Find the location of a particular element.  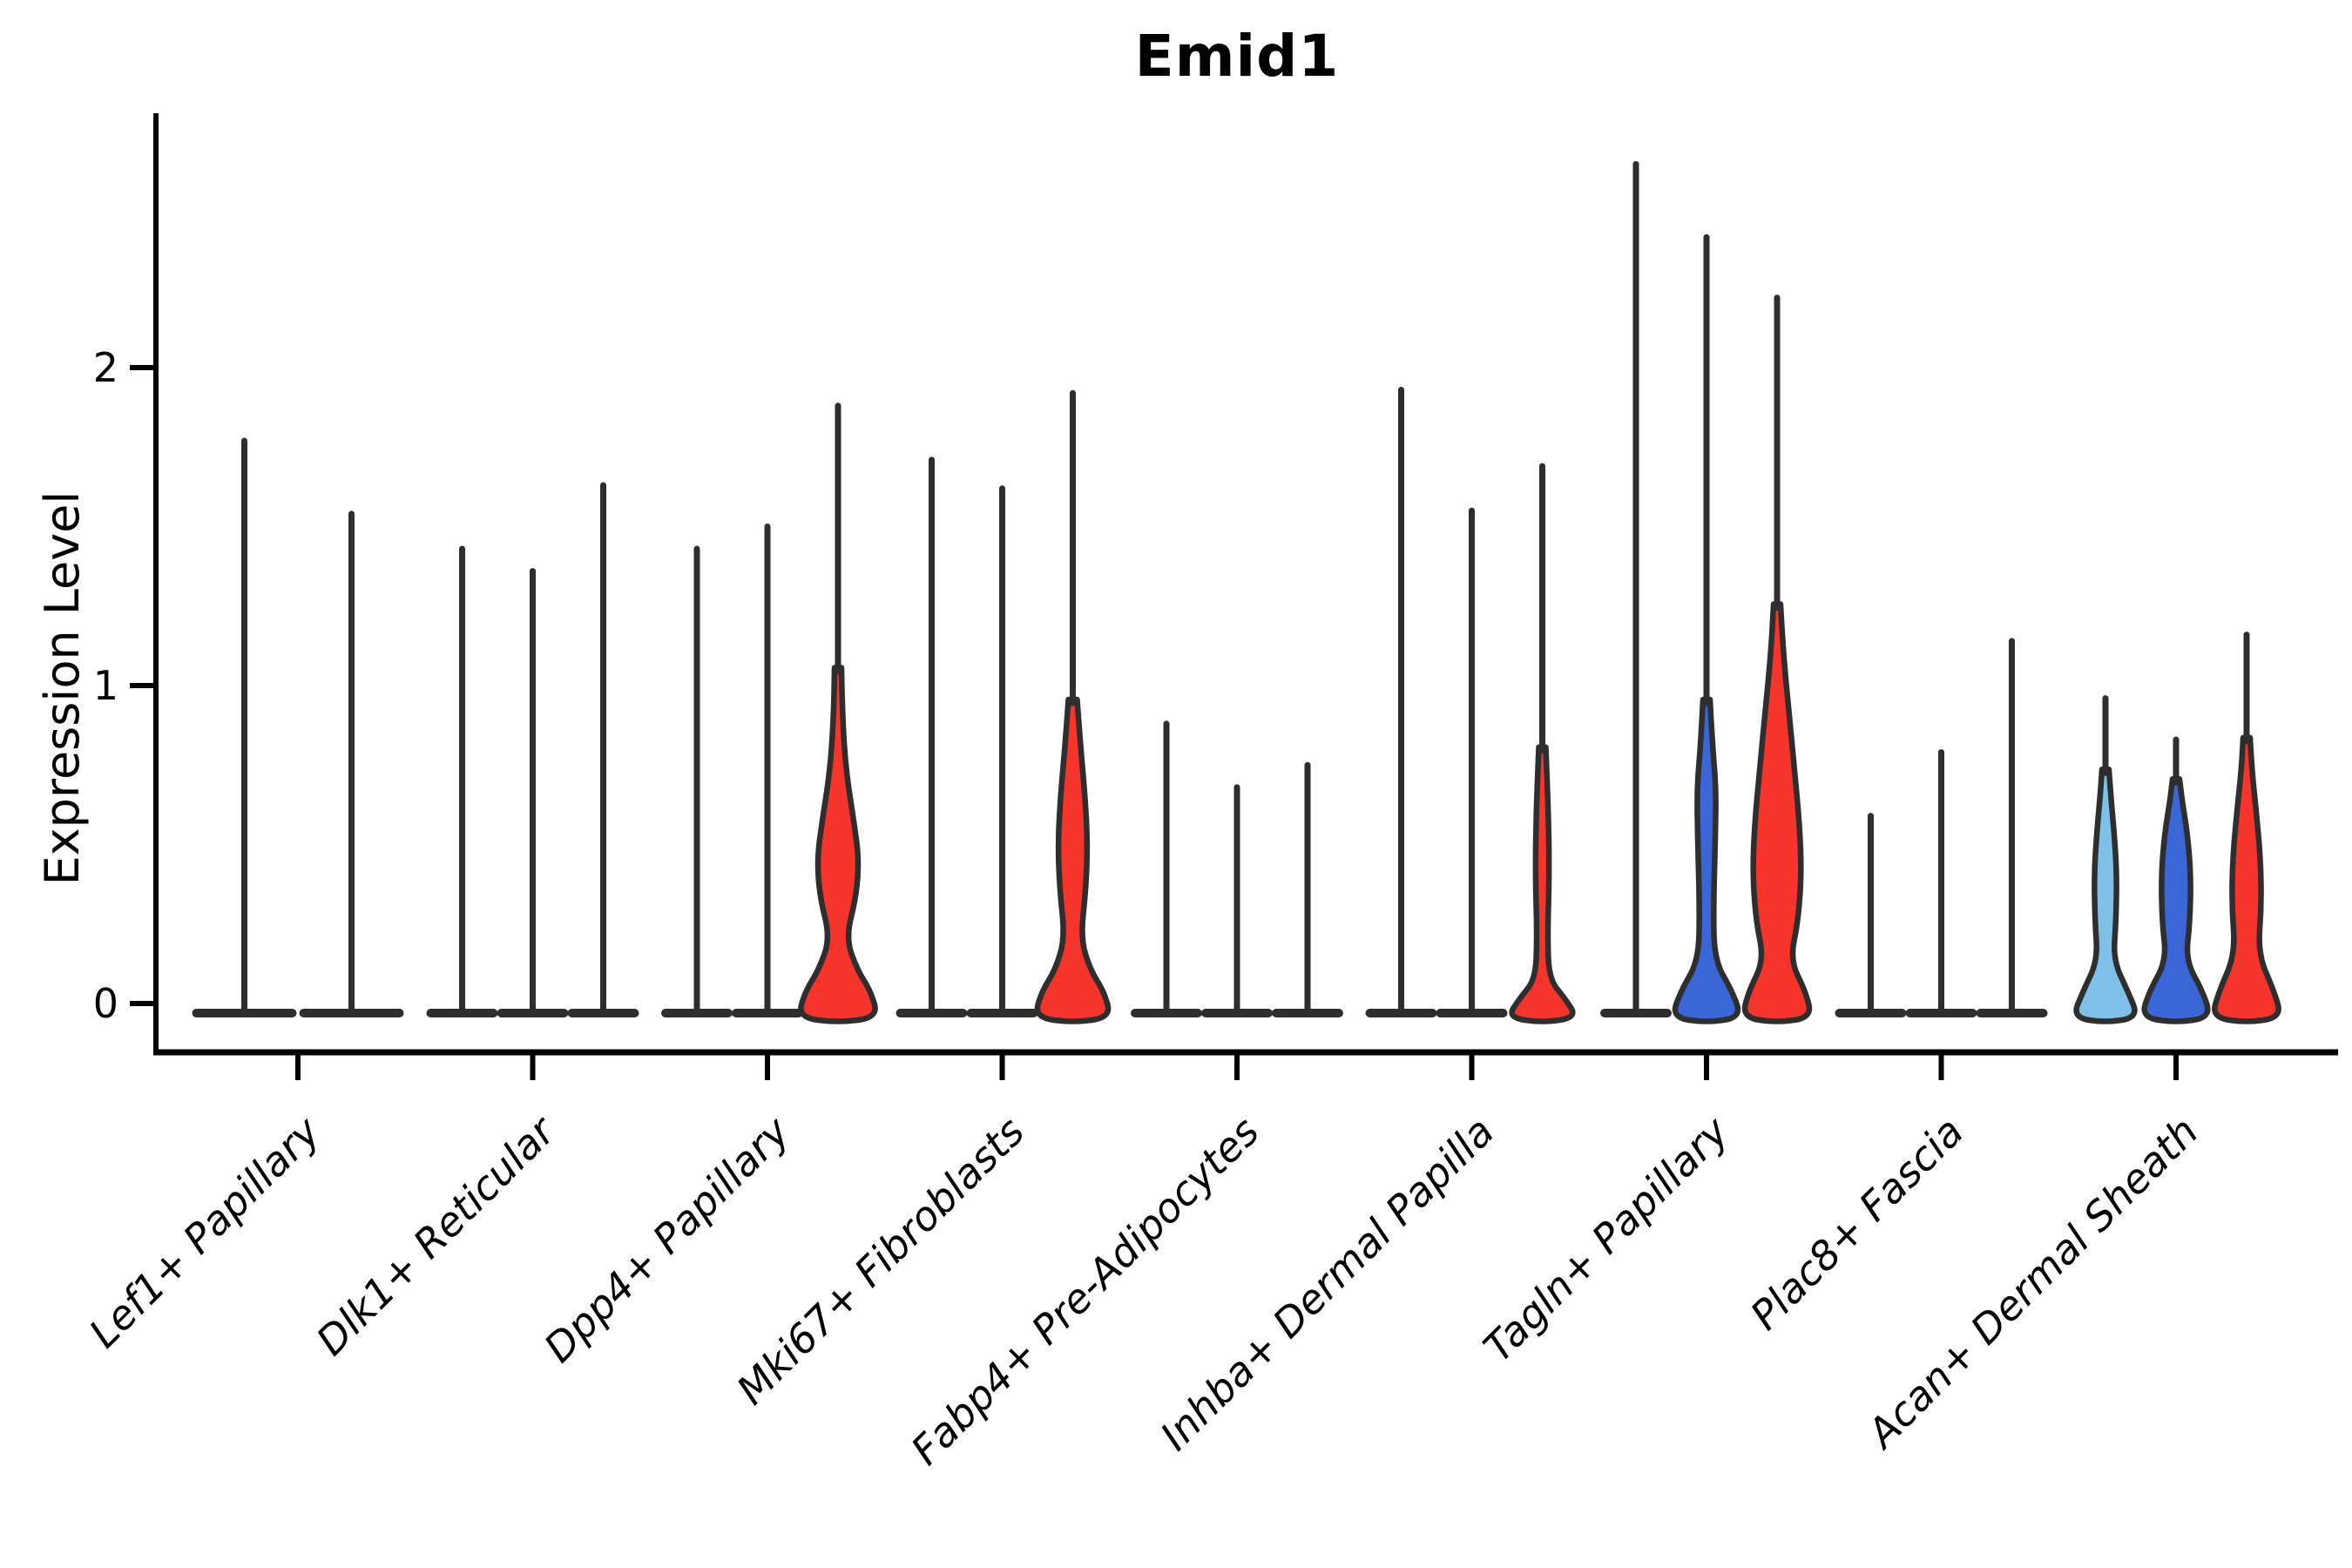

x-tick-label: Dlk1+ Reticular is located at coordinates (437, 1234).